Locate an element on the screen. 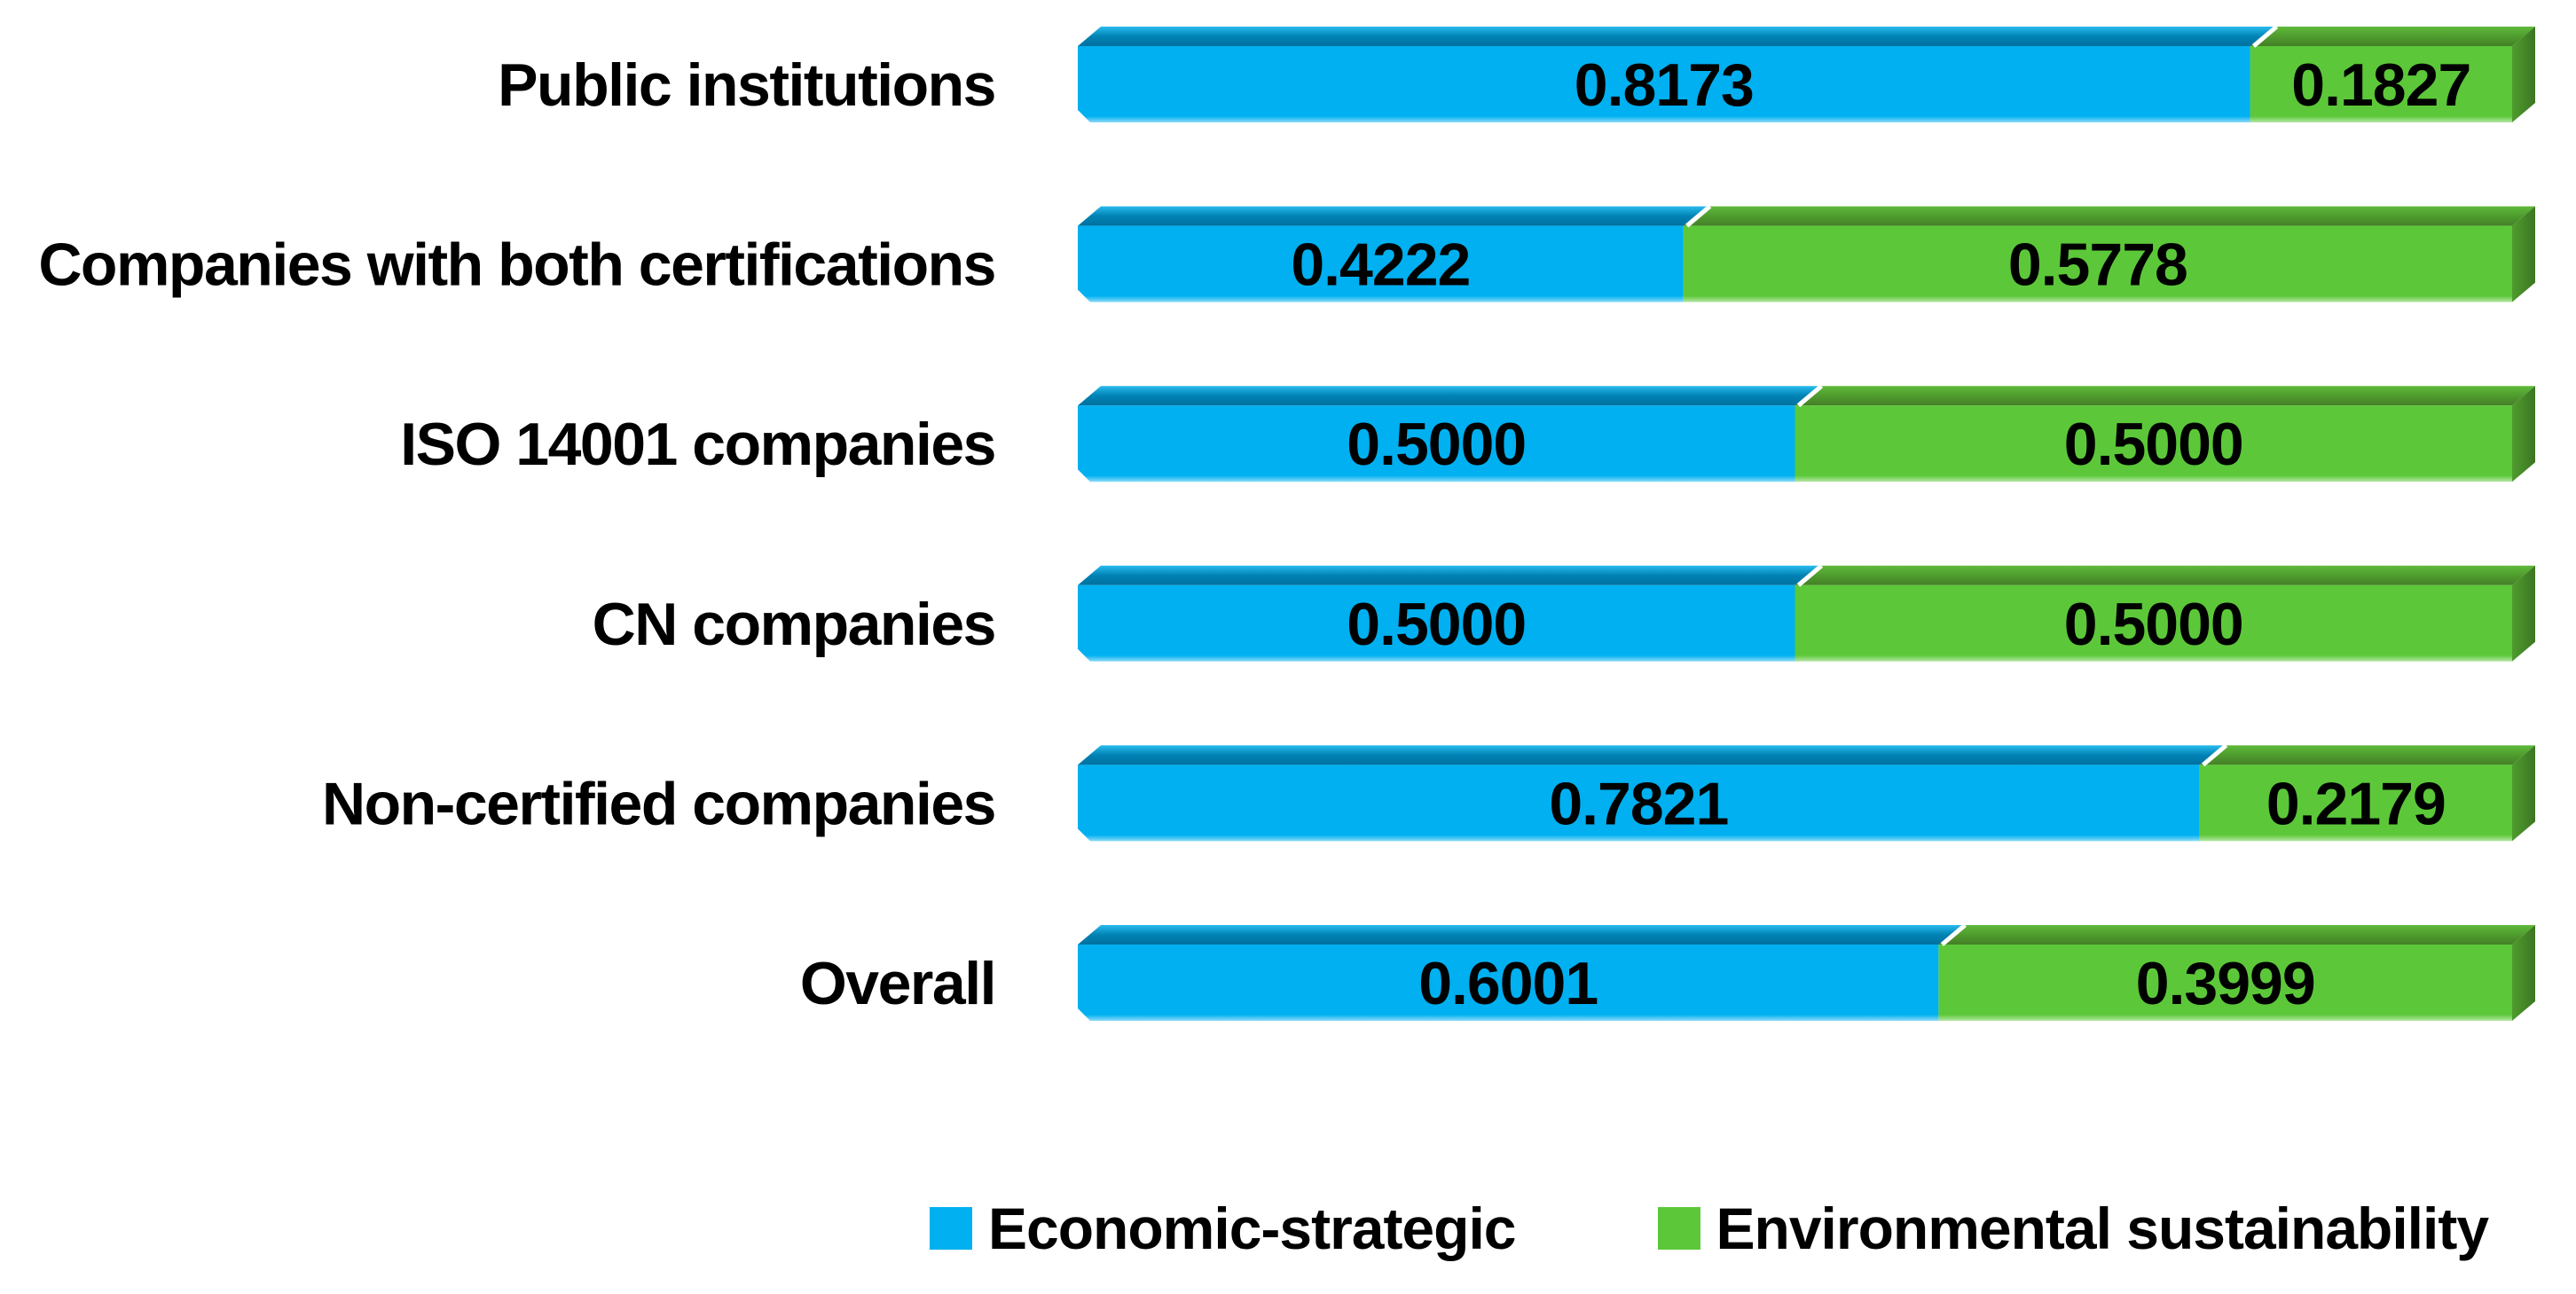 This screenshot has height=1294, width=2576. bar-row-3: CN companies 0.5000 0.5000 is located at coordinates (1564, 615).